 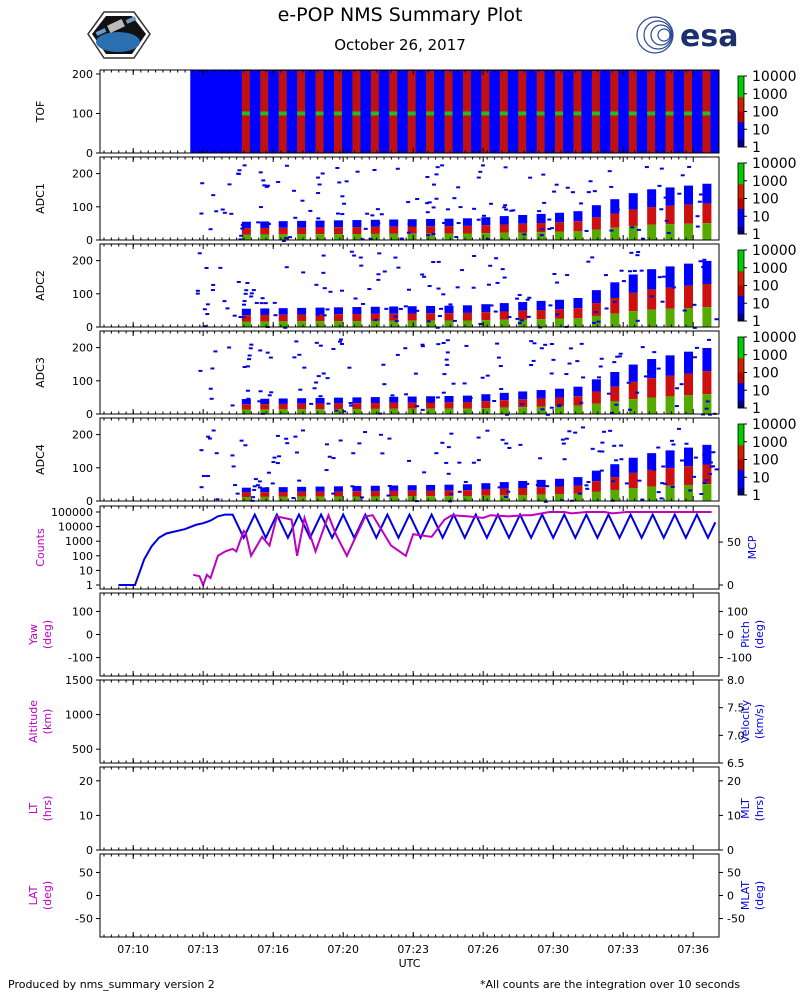 What do you see at coordinates (89, 896) in the screenshot?
I see `y-tick-label: 0` at bounding box center [89, 896].